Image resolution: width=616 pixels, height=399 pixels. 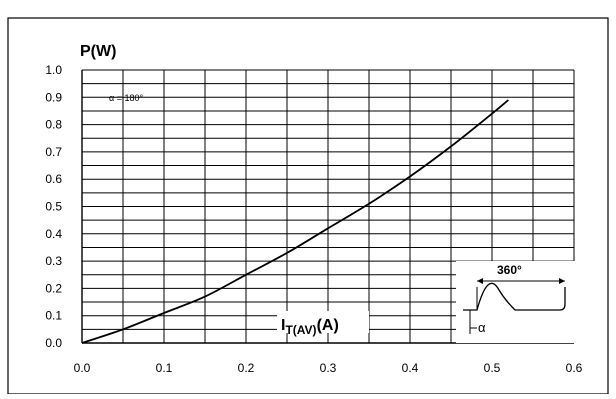 I want to click on x-tick-label: 0.4, so click(x=410, y=368).